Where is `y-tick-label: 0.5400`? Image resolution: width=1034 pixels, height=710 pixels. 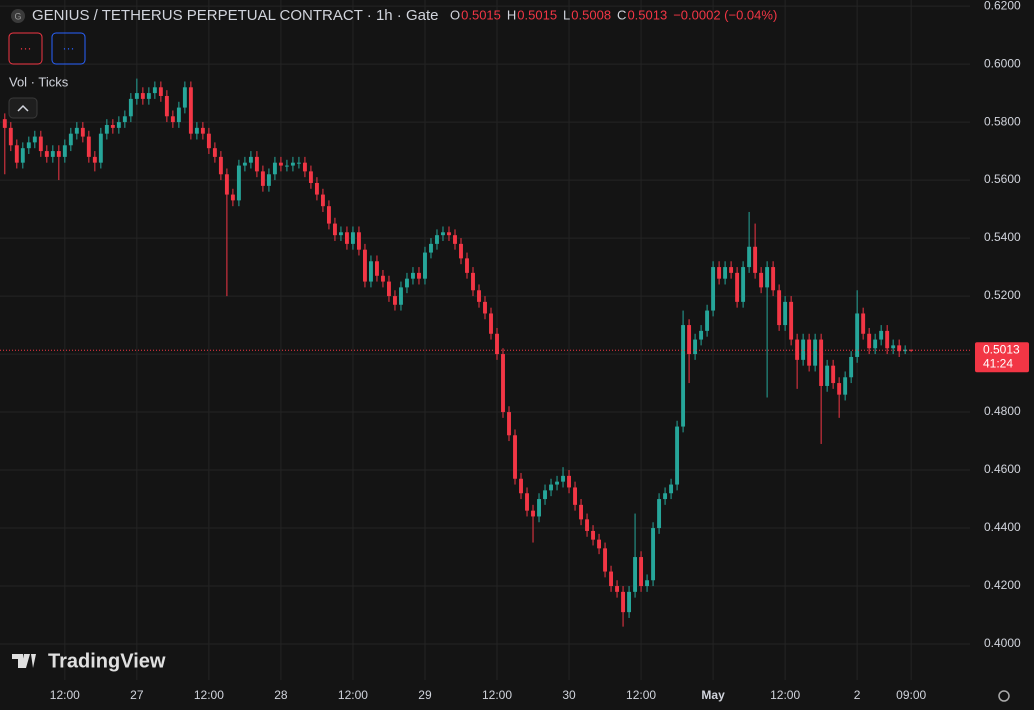 y-tick-label: 0.5400 is located at coordinates (1002, 237).